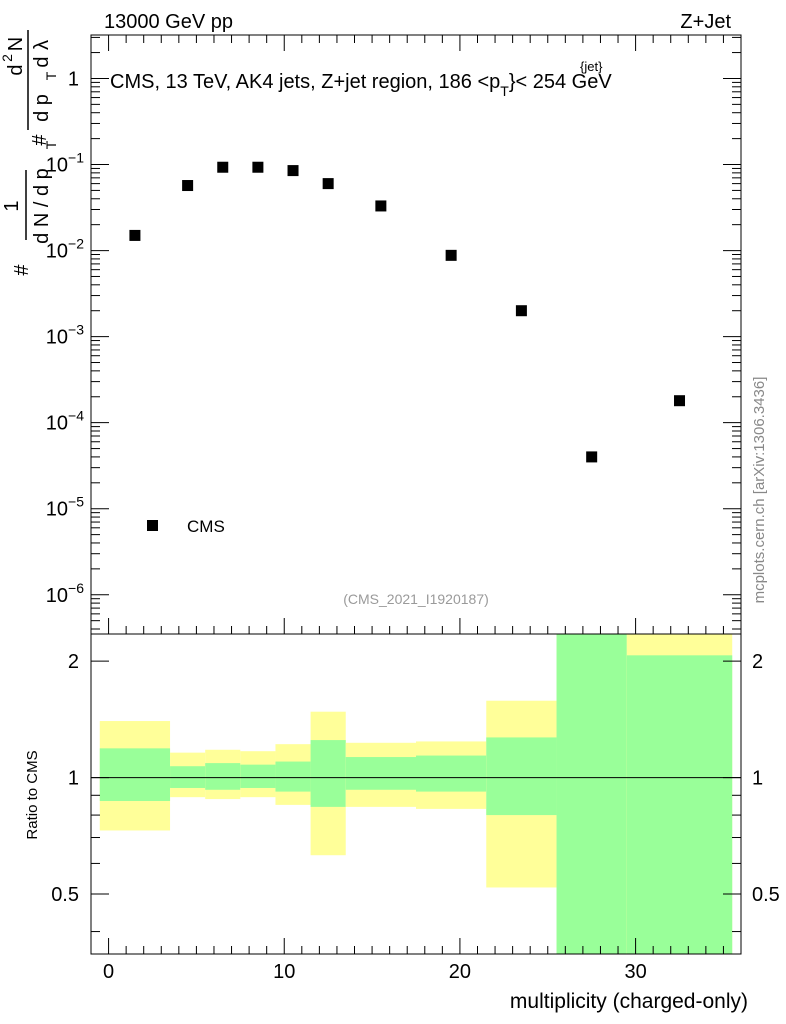  What do you see at coordinates (32, 794) in the screenshot?
I see `ratio-y-axis-label: Ratio to CMS` at bounding box center [32, 794].